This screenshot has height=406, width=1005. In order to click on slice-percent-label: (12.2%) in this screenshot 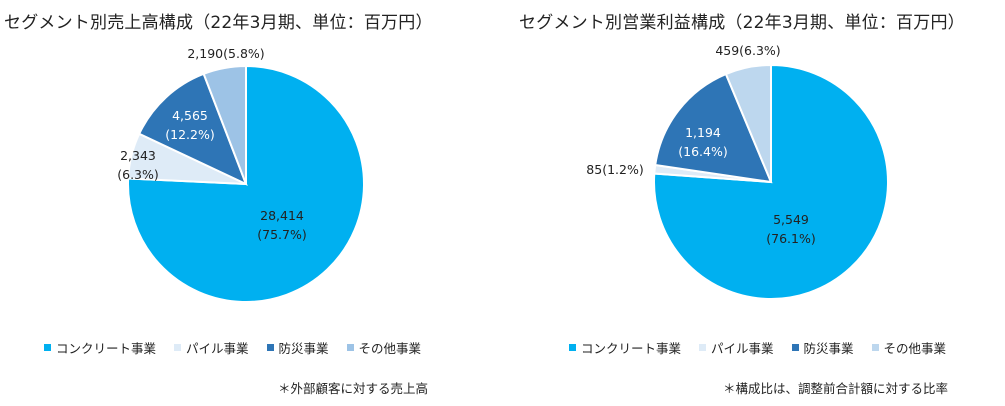, I will do `click(189, 134)`.